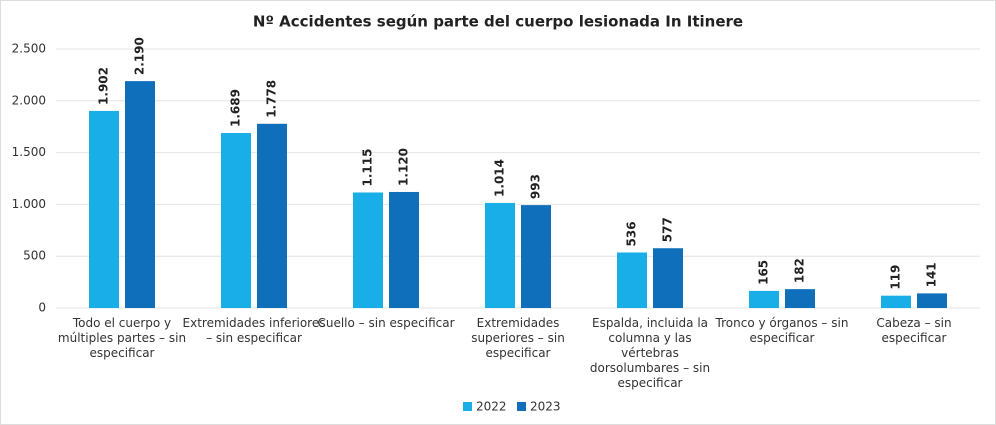  I want to click on value-label: 1.014, so click(500, 178).